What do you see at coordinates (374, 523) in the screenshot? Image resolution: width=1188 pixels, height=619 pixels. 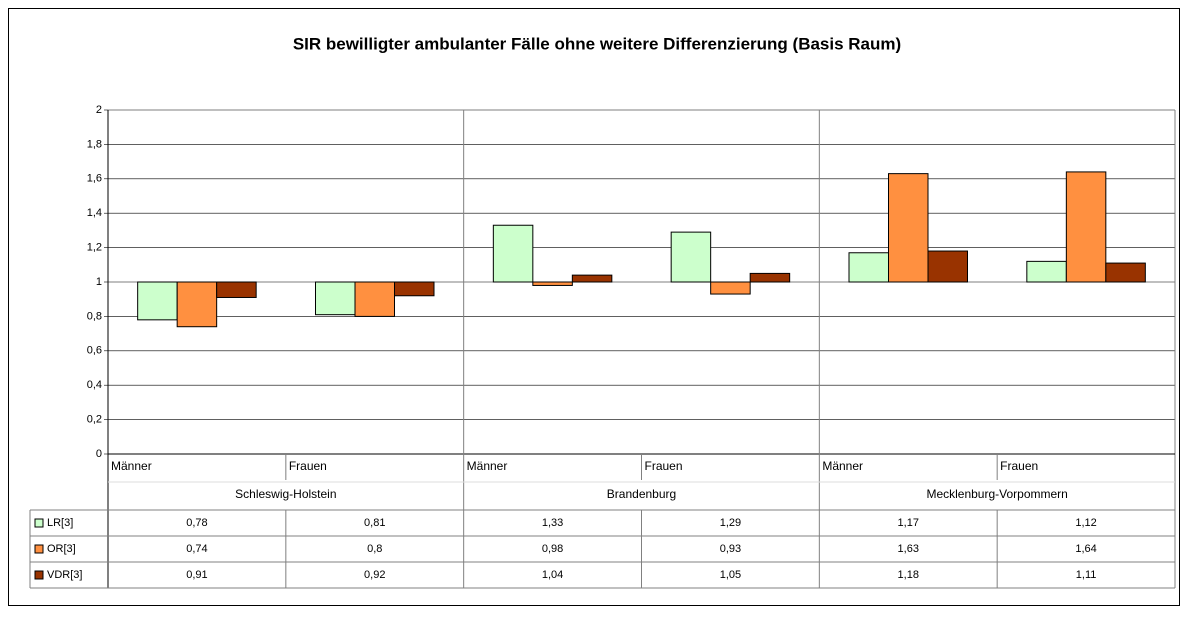 I see `table-value: 0,81` at bounding box center [374, 523].